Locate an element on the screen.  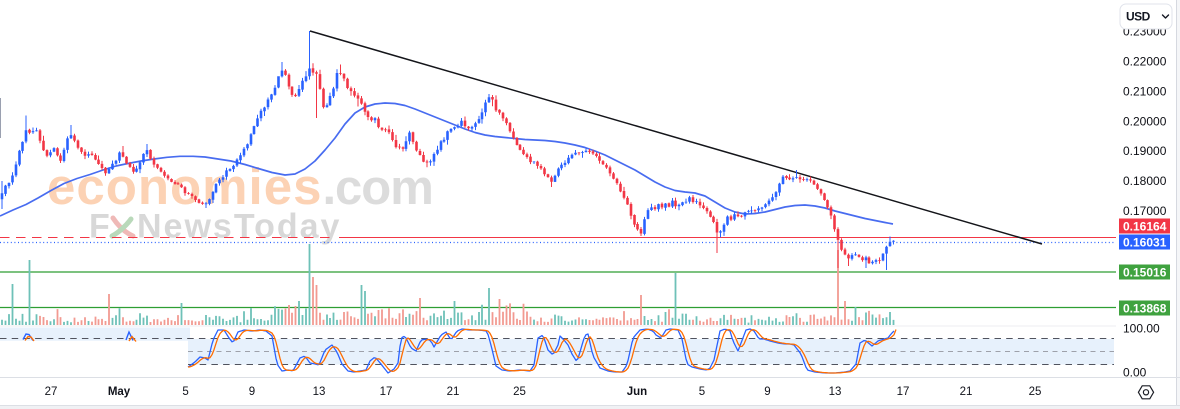
svg-text: NewsToday is located at coordinates (239, 227).